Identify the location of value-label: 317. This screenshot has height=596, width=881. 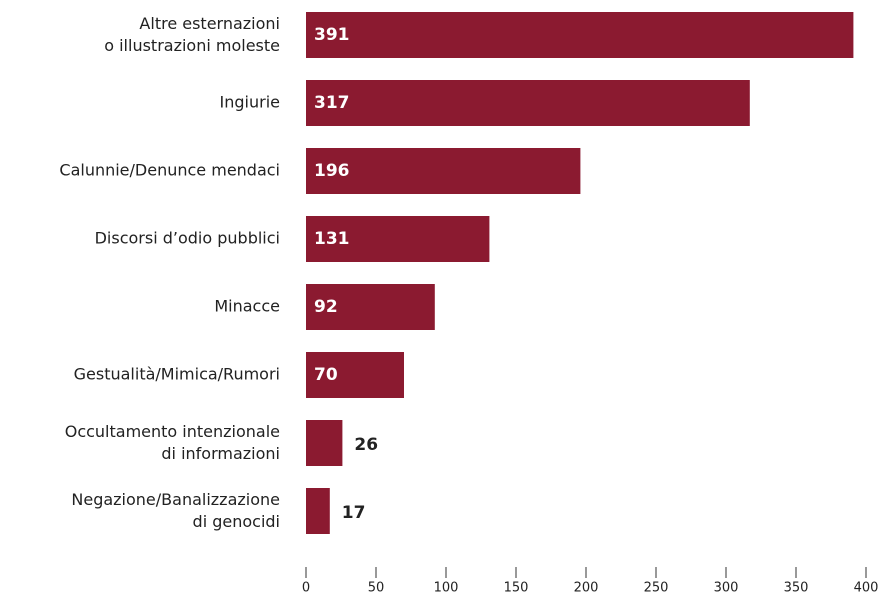
(332, 103).